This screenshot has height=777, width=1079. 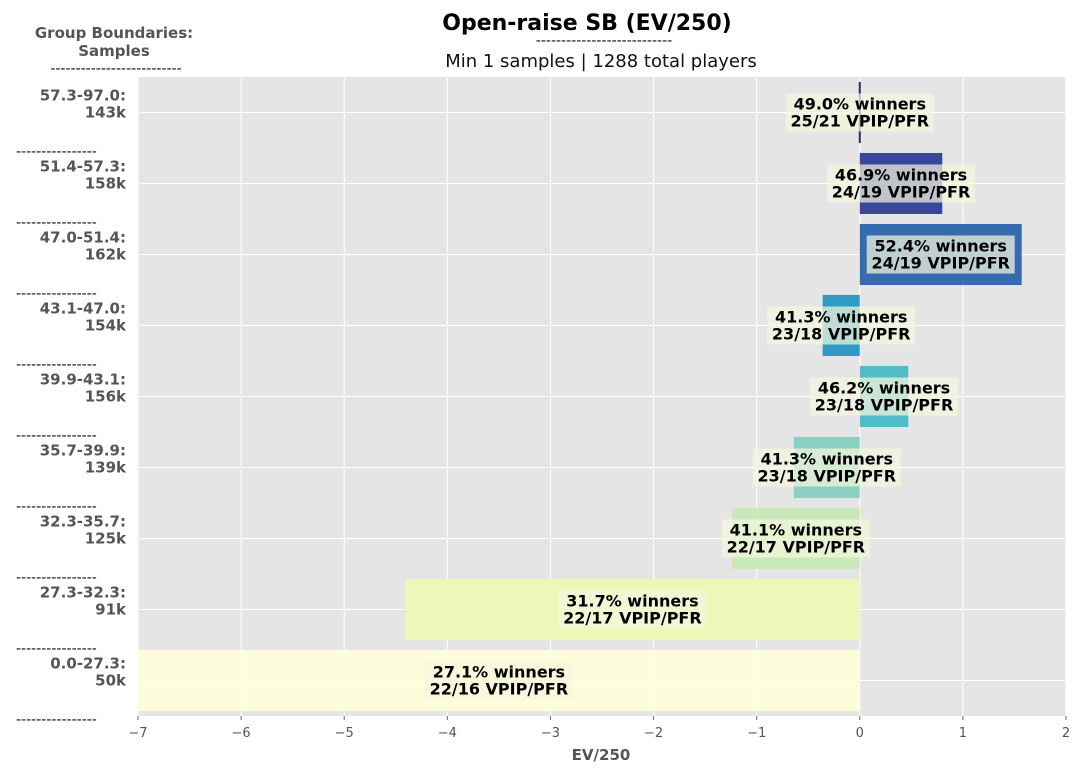 I want to click on y-tick-range: 43.1-47.0:, so click(x=83, y=309).